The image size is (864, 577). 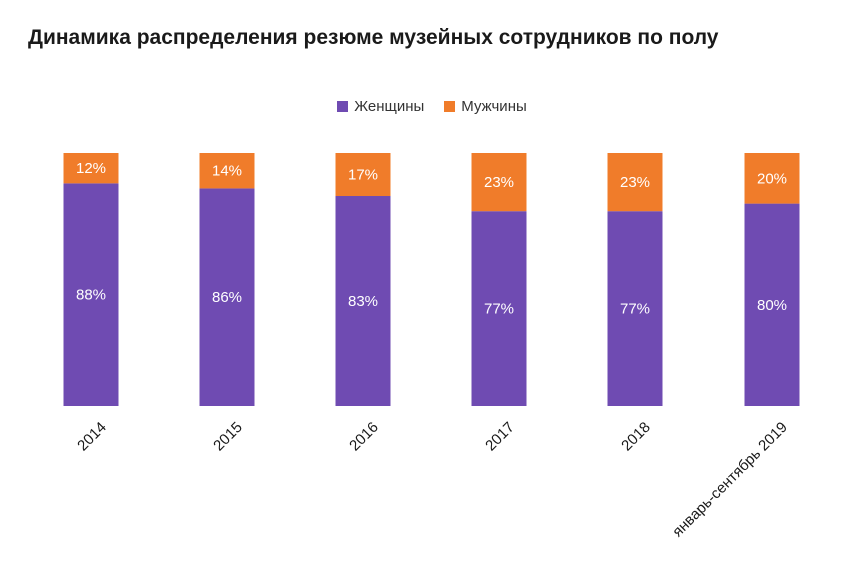 I want to click on data-label-men-0: 12%, so click(x=91, y=168).